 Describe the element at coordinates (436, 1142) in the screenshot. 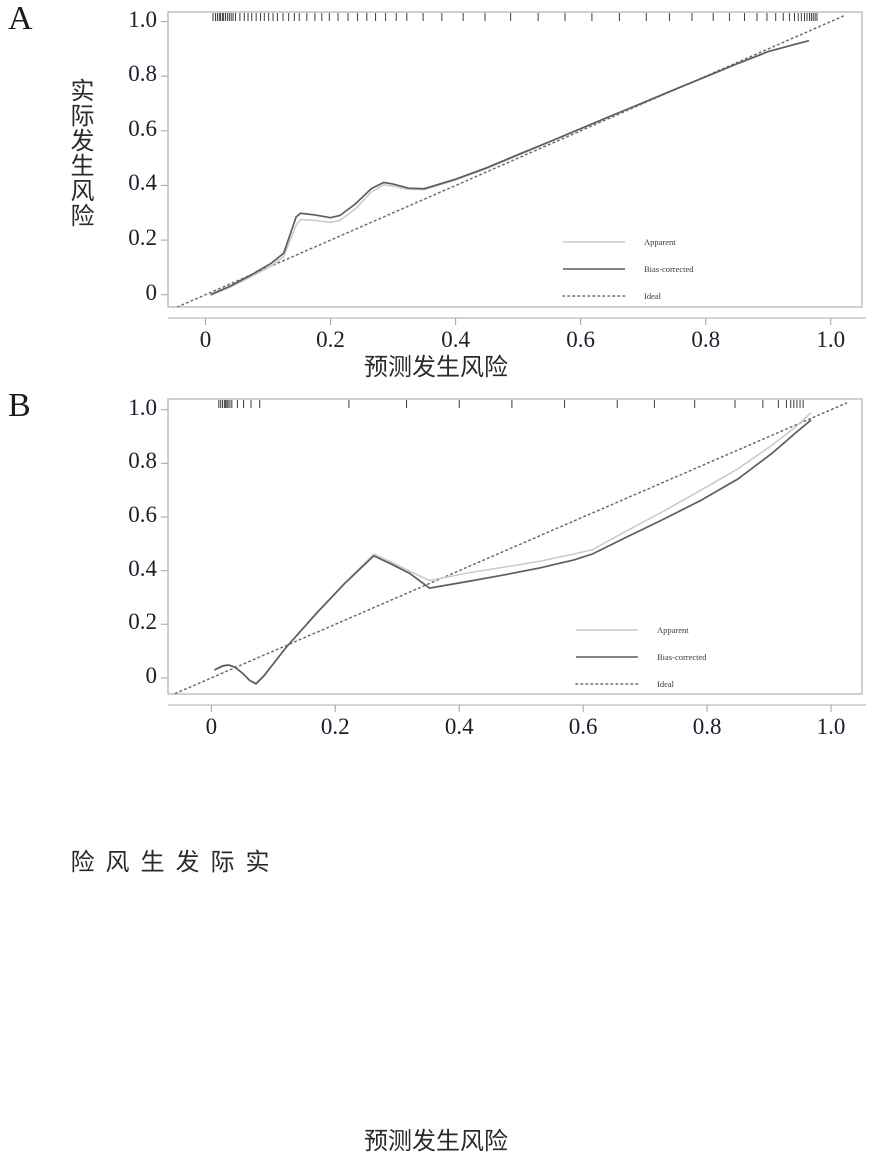

I see `panel-b-x-axis-title: 预测发生风险` at that location.